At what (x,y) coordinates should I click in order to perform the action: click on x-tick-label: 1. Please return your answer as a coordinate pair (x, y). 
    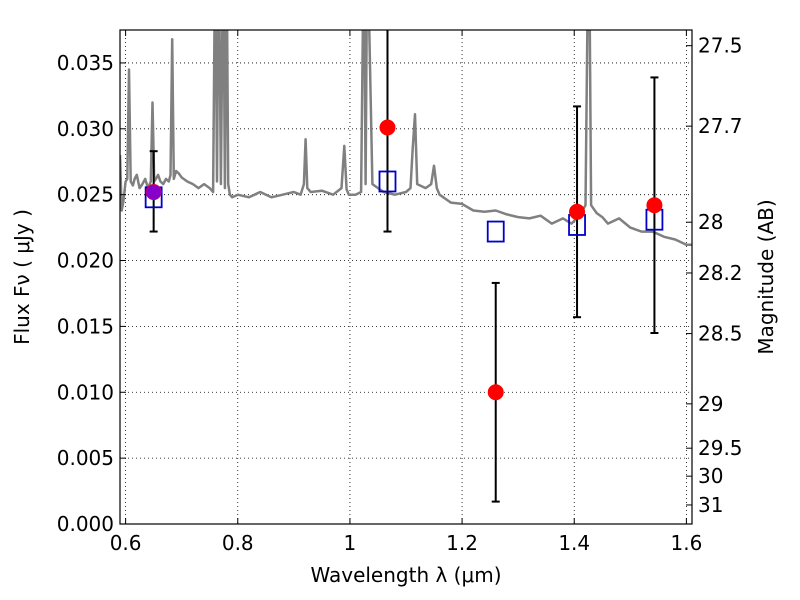
    Looking at the image, I should click on (350, 543).